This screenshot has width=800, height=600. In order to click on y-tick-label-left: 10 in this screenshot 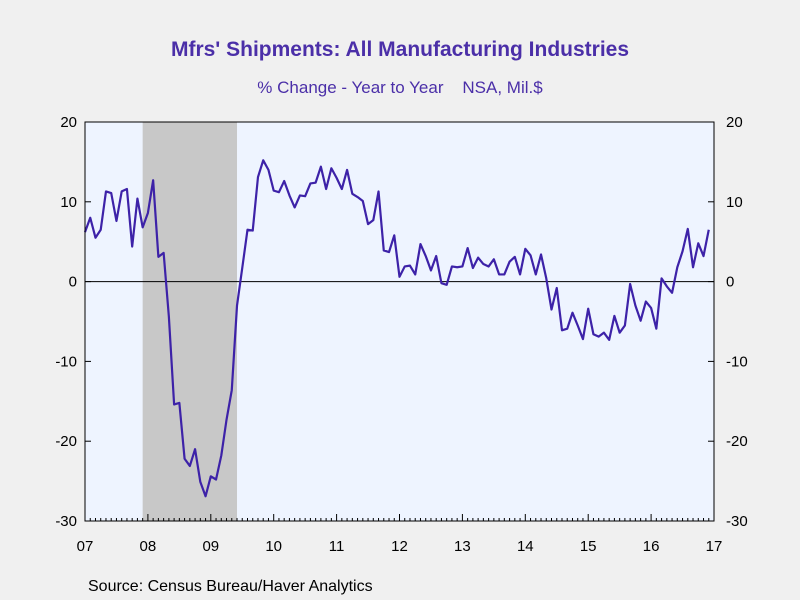, I will do `click(68, 202)`.